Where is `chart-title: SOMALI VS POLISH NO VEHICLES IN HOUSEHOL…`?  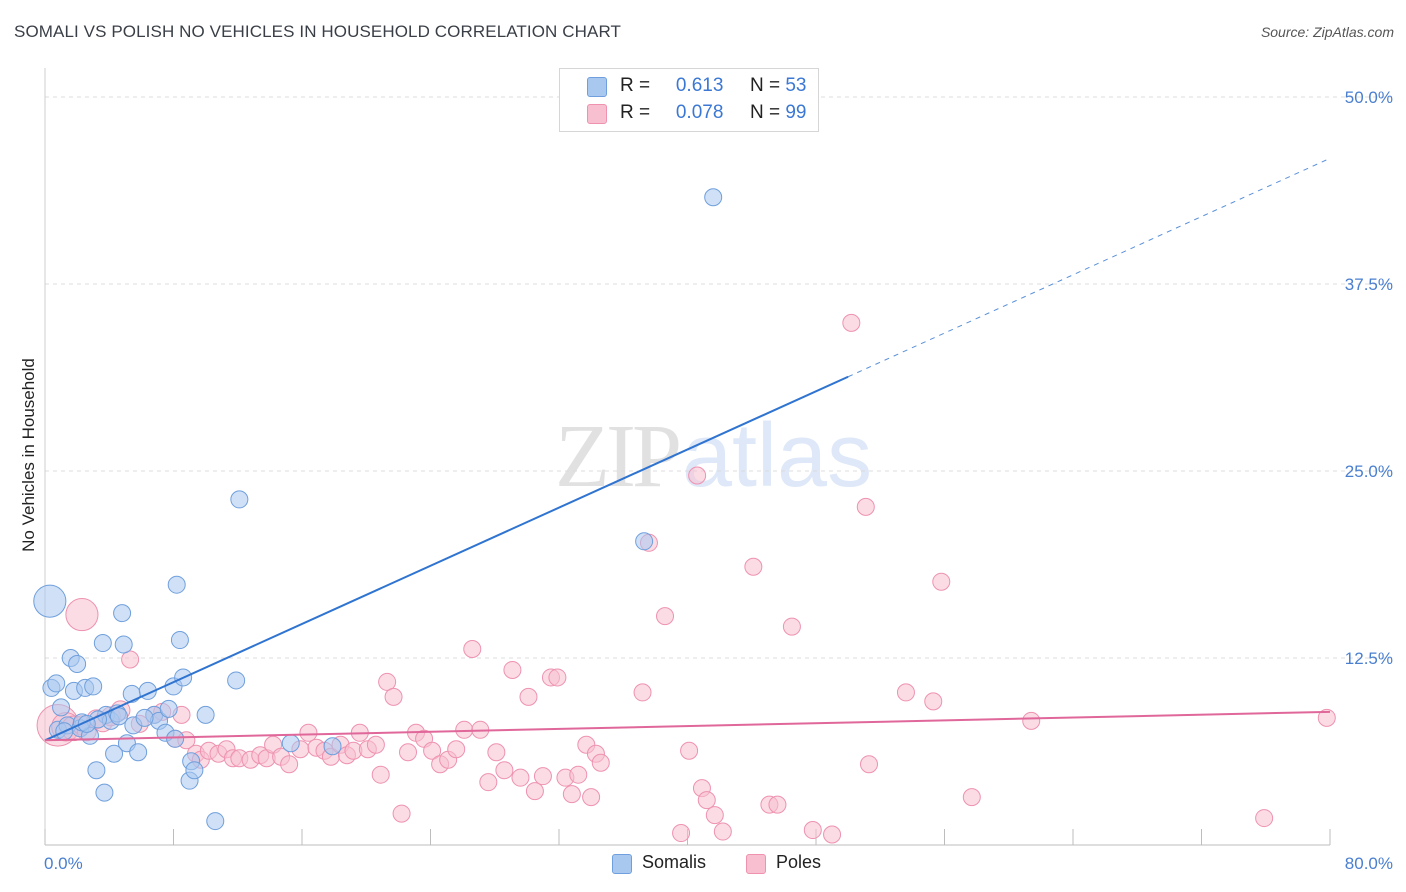 chart-title: SOMALI VS POLISH NO VEHICLES IN HOUSEHOL… is located at coordinates (318, 31).